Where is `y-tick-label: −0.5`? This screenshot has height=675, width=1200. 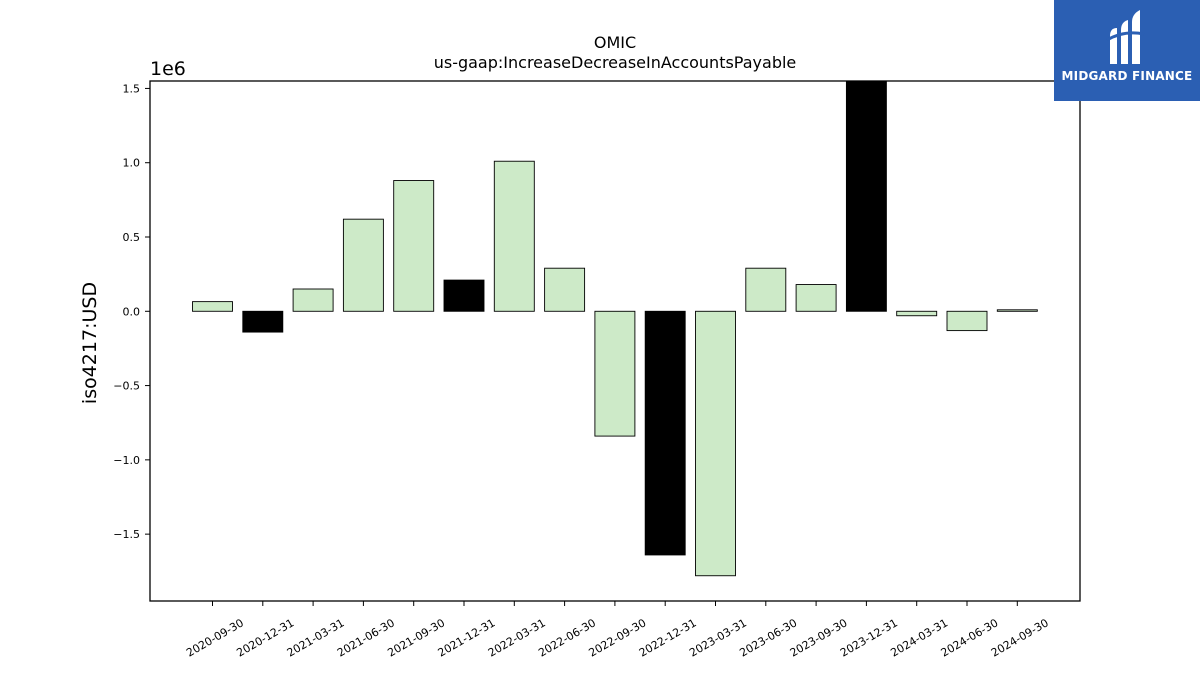
y-tick-label: −0.5 is located at coordinates (126, 386).